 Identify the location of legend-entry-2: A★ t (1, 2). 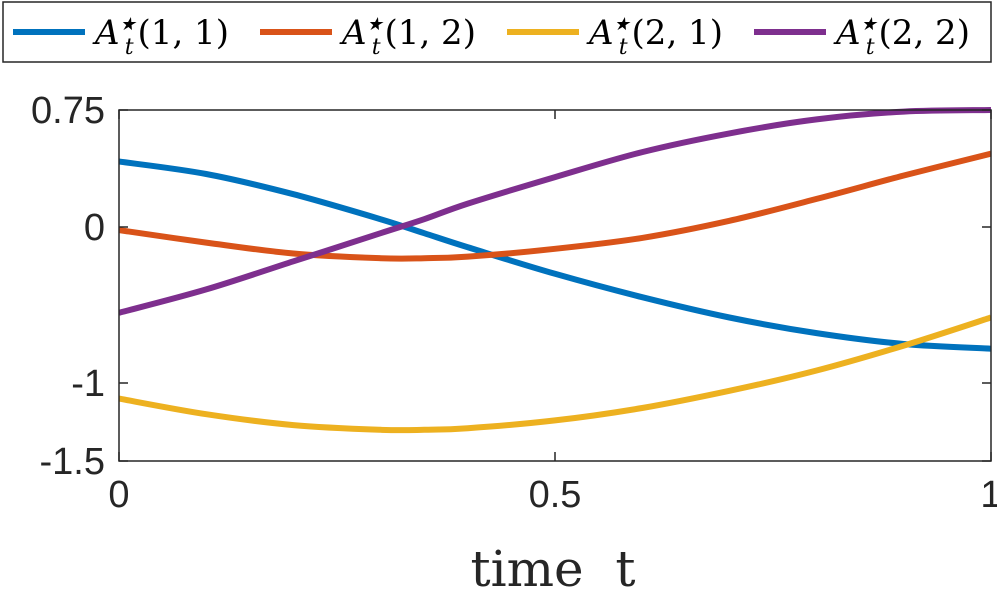
(368, 36).